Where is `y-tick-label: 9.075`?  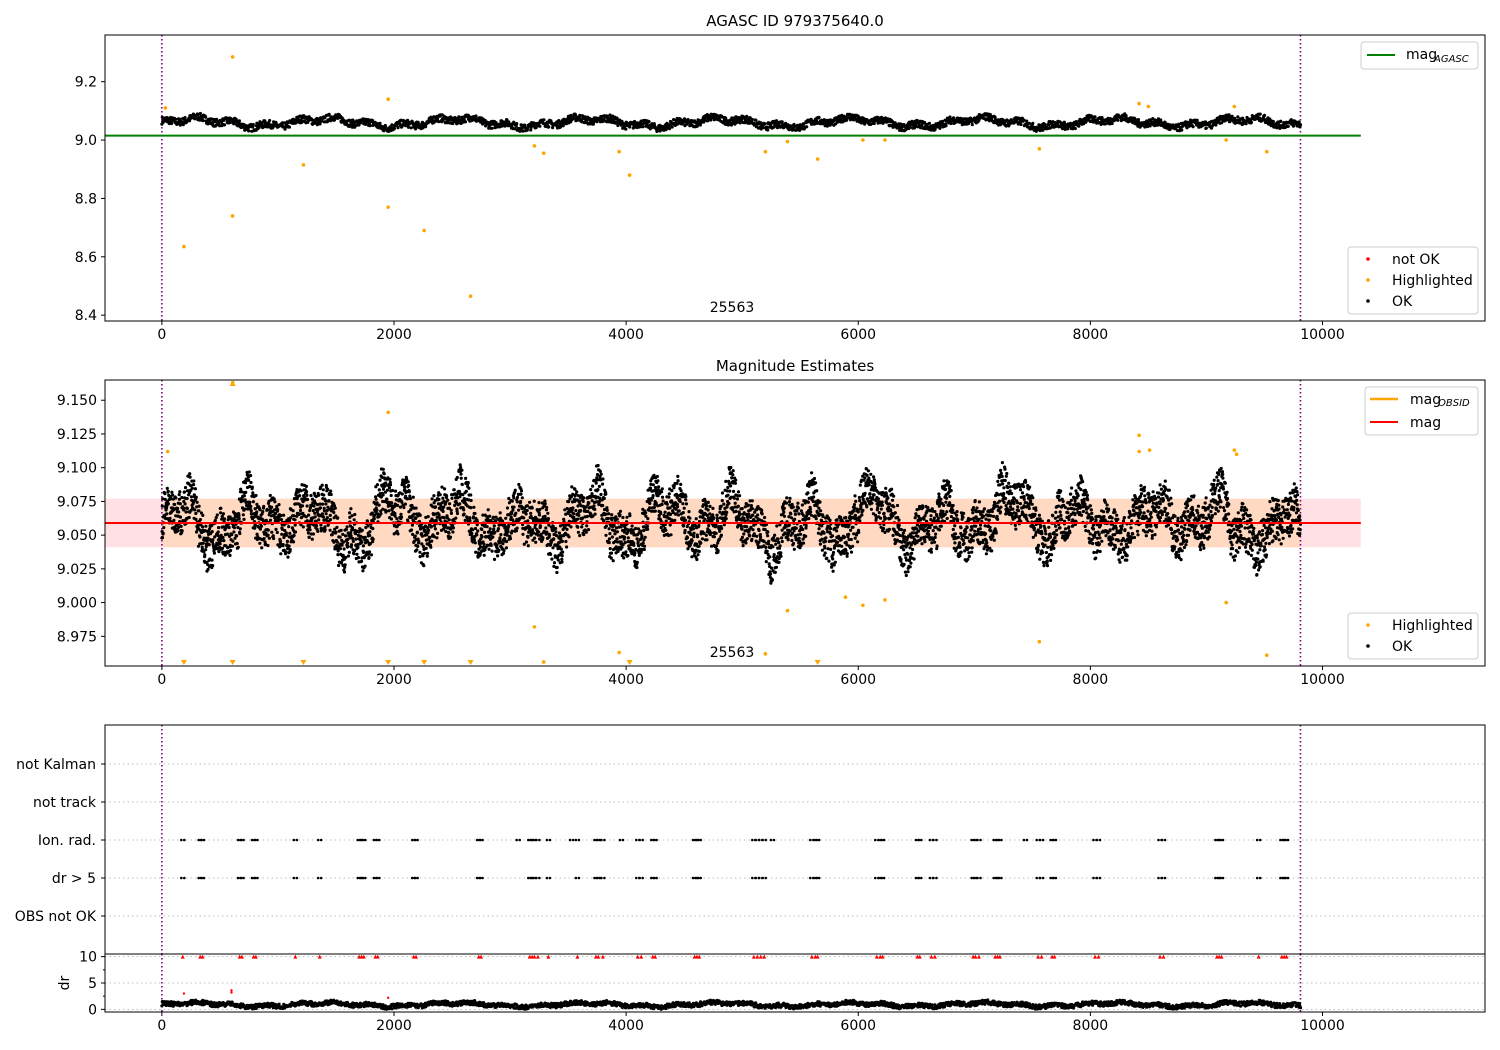
y-tick-label: 9.075 is located at coordinates (77, 502).